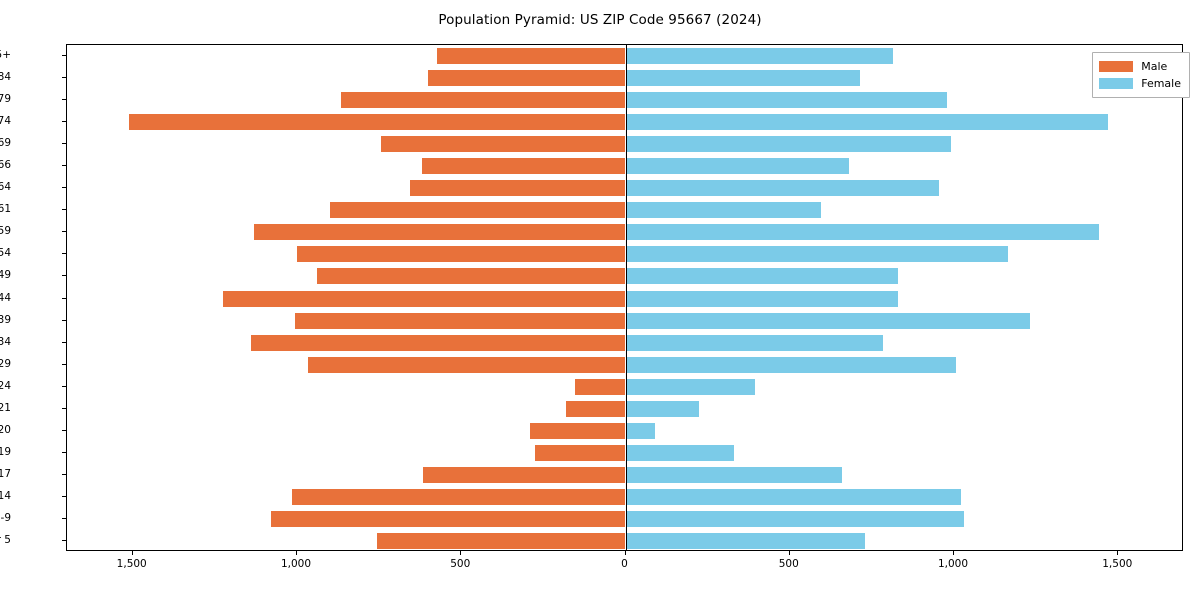 The image size is (1200, 600). Describe the element at coordinates (5, 363) in the screenshot. I see `y-tick-label-25-29: 25-29` at that location.